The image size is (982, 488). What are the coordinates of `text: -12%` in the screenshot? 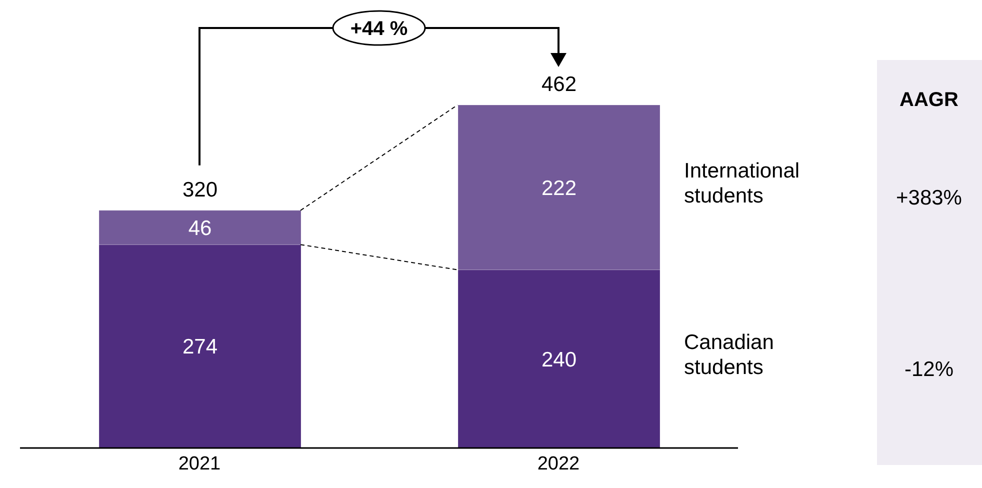 It's located at (929, 369).